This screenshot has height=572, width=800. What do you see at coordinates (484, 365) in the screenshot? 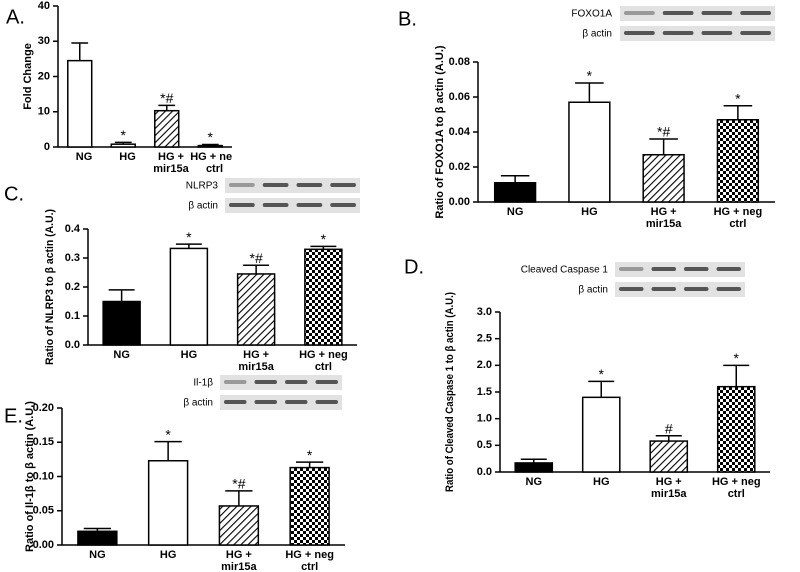
I see `y-tick-label: 2.0` at bounding box center [484, 365].